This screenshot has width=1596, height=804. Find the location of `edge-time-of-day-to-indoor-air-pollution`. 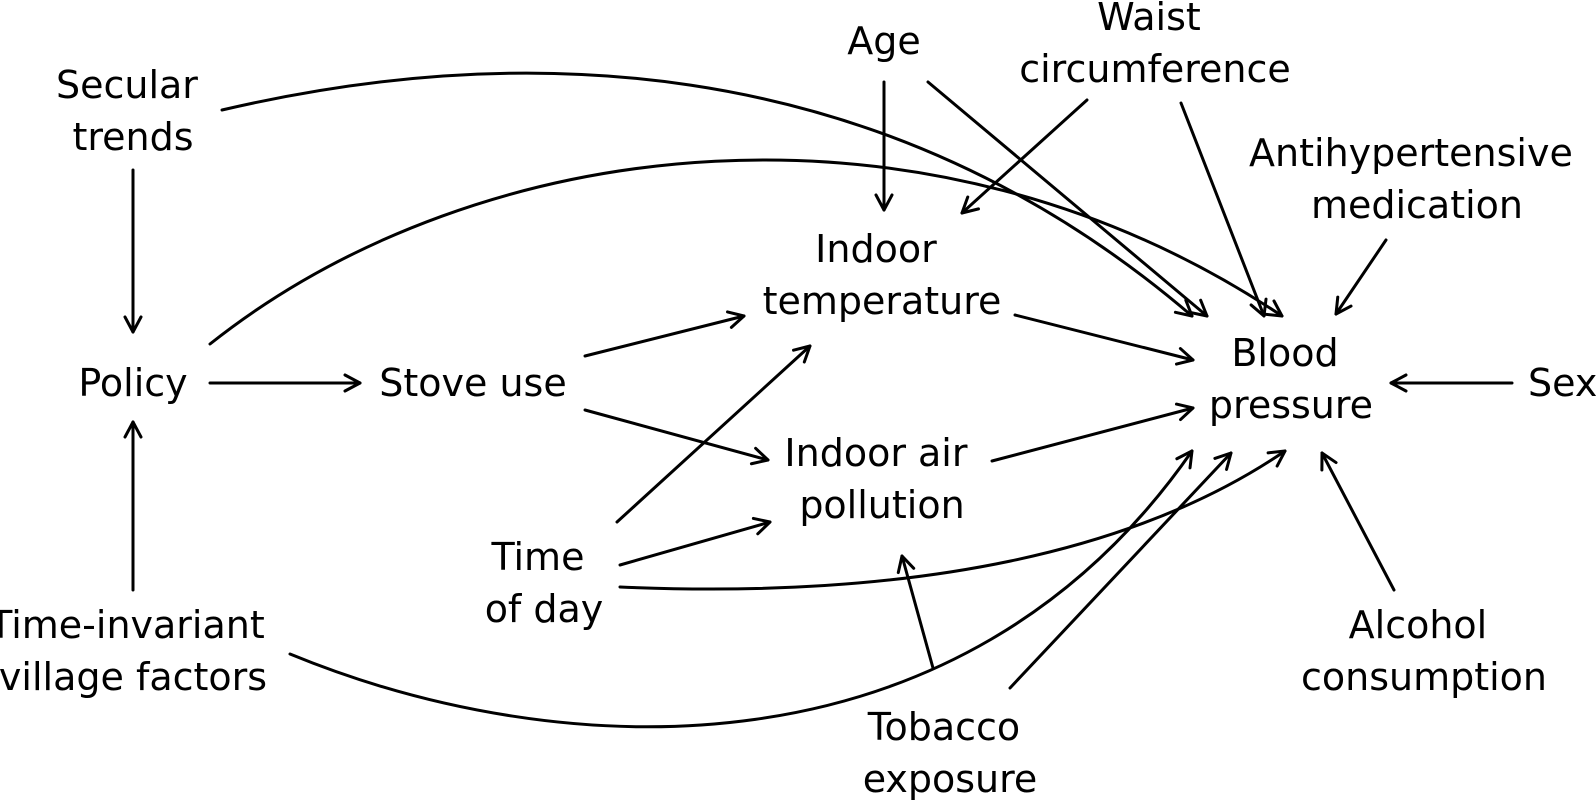

edge-time-of-day-to-indoor-air-pollution is located at coordinates (695, 541).